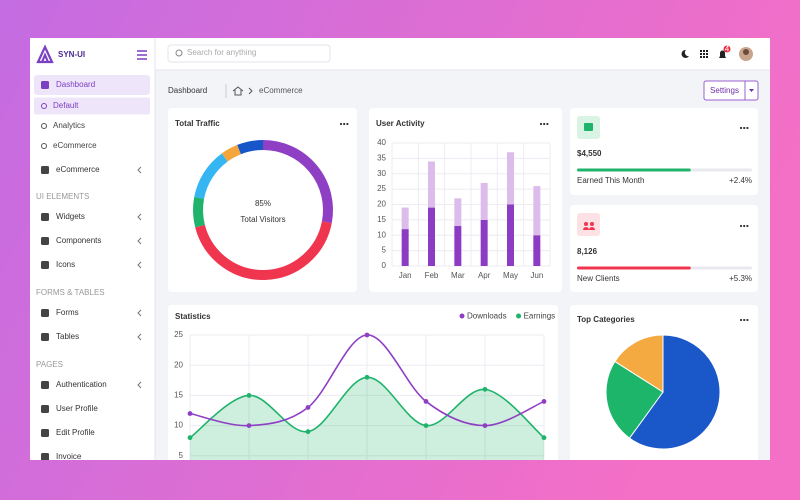 The height and width of the screenshot is (500, 800). I want to click on earned-card, so click(664, 151).